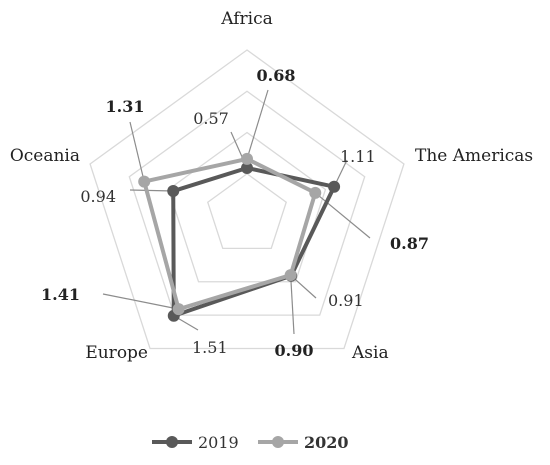 This screenshot has height=465, width=550. I want to click on point-2020-oceania, so click(144, 181).